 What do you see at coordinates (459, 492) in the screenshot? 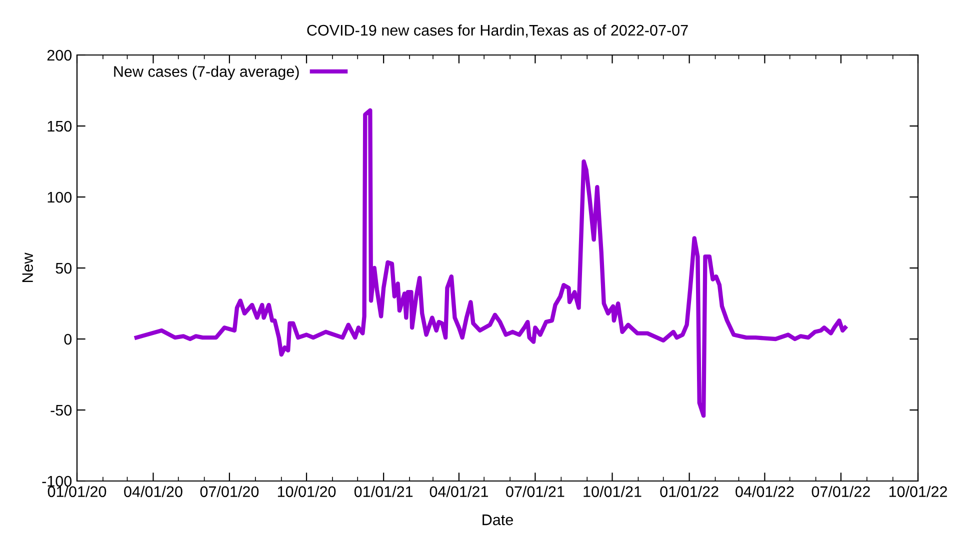
I see `x-tick-label: 04/01/21` at bounding box center [459, 492].